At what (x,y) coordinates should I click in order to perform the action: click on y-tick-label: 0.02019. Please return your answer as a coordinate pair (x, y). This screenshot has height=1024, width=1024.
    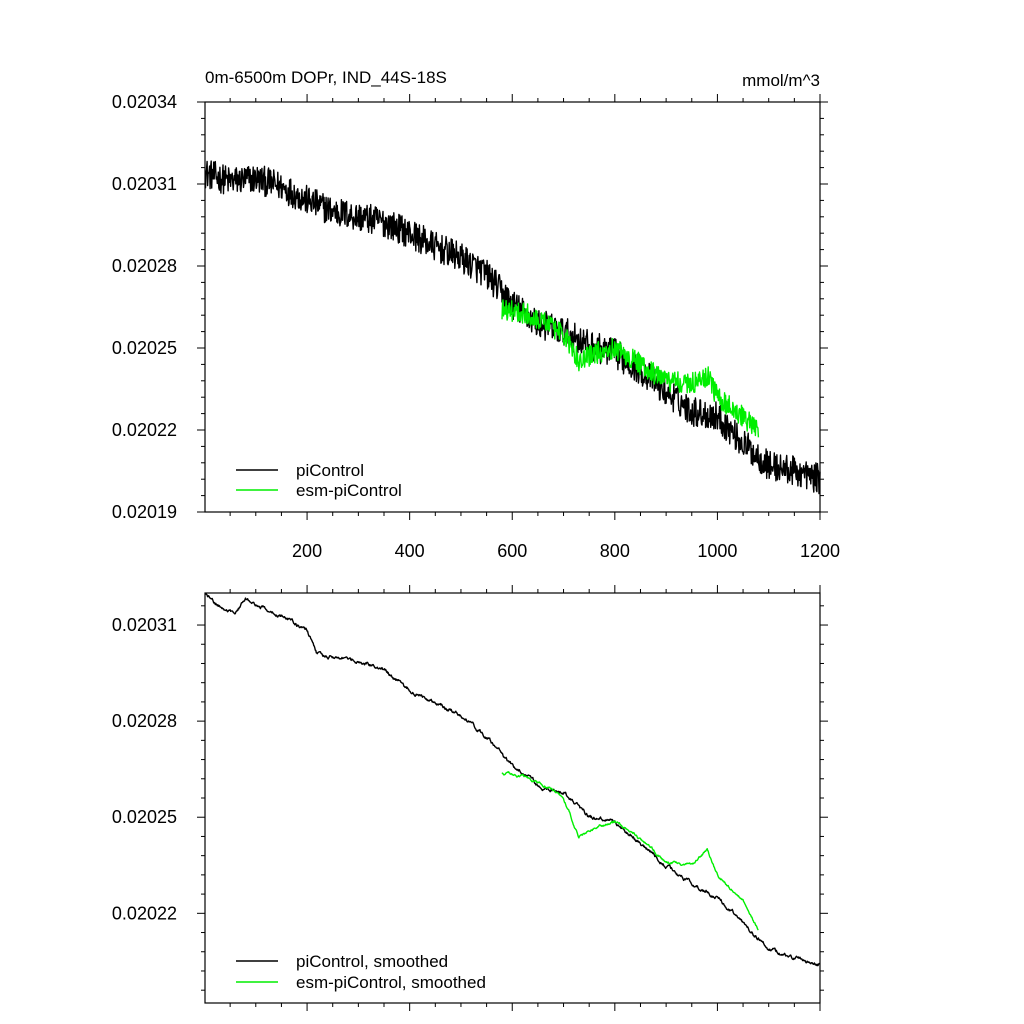
    Looking at the image, I should click on (144, 512).